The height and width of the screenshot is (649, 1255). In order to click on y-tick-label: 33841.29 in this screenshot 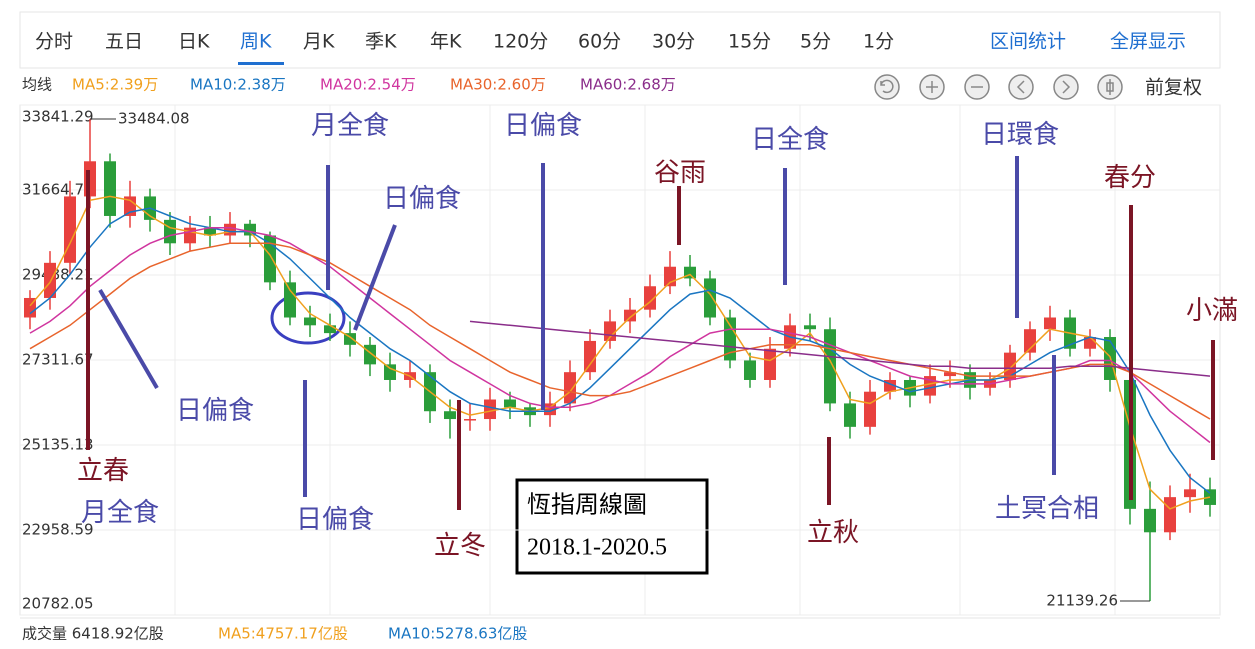, I will do `click(58, 117)`.